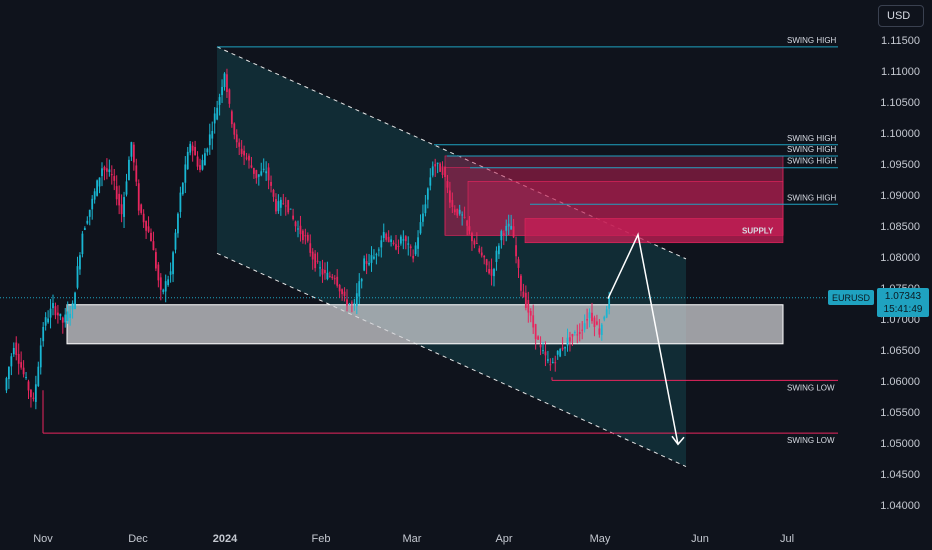 This screenshot has height=550, width=932. What do you see at coordinates (900, 382) in the screenshot?
I see `price-tick-label: 1.06000` at bounding box center [900, 382].